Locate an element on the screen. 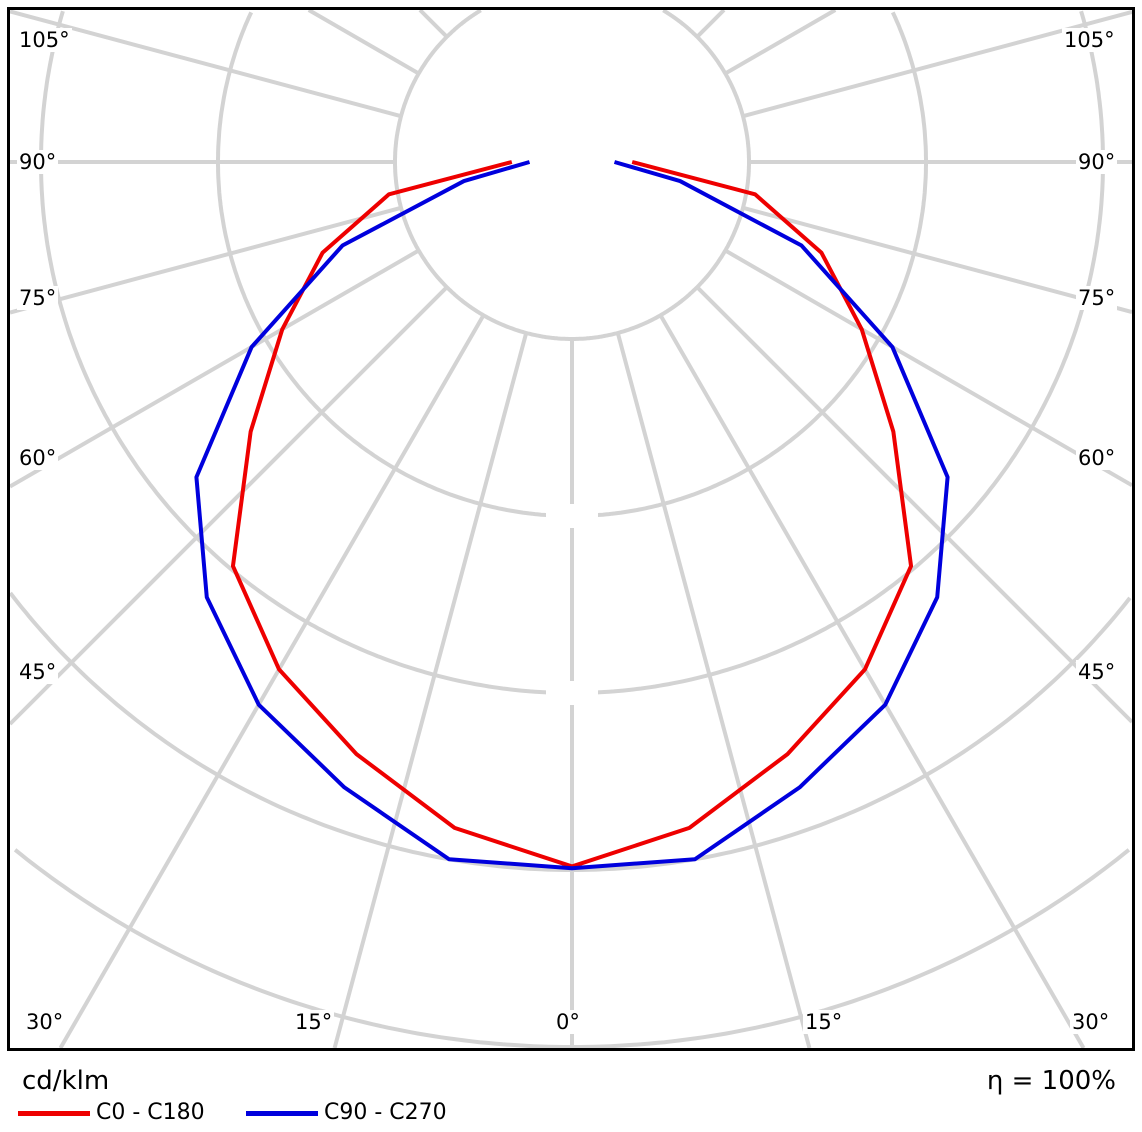 This screenshot has width=1142, height=1132. legend-label: C0 - C180 is located at coordinates (150, 1112).